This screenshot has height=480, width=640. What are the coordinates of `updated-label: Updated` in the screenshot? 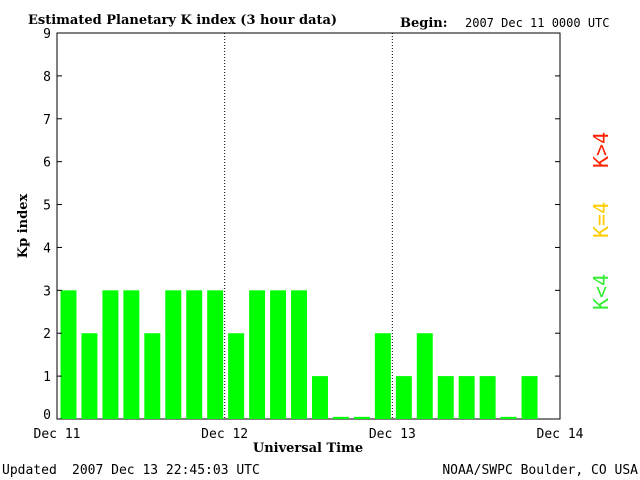 It's located at (29, 470).